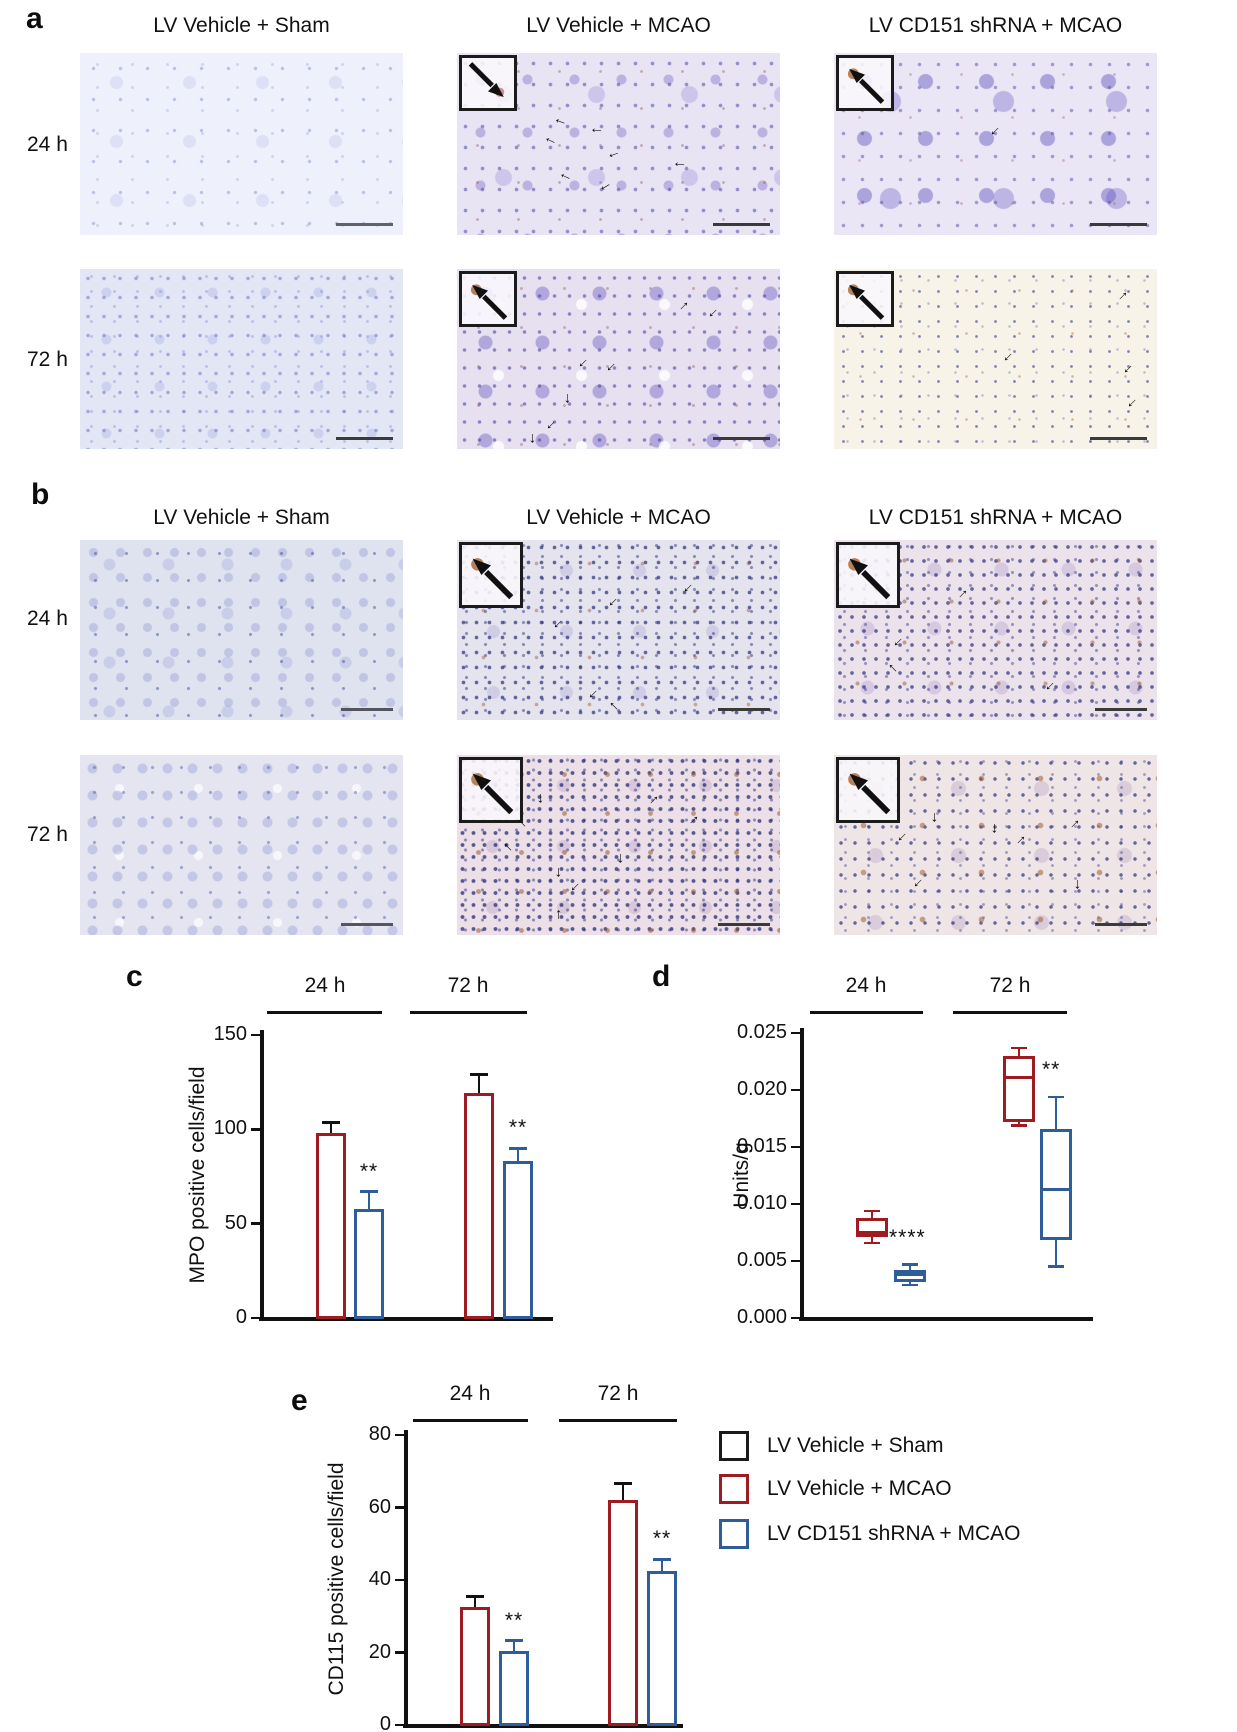  What do you see at coordinates (761, 1260) in the screenshot?
I see `y-tick-label: 0.005` at bounding box center [761, 1260].